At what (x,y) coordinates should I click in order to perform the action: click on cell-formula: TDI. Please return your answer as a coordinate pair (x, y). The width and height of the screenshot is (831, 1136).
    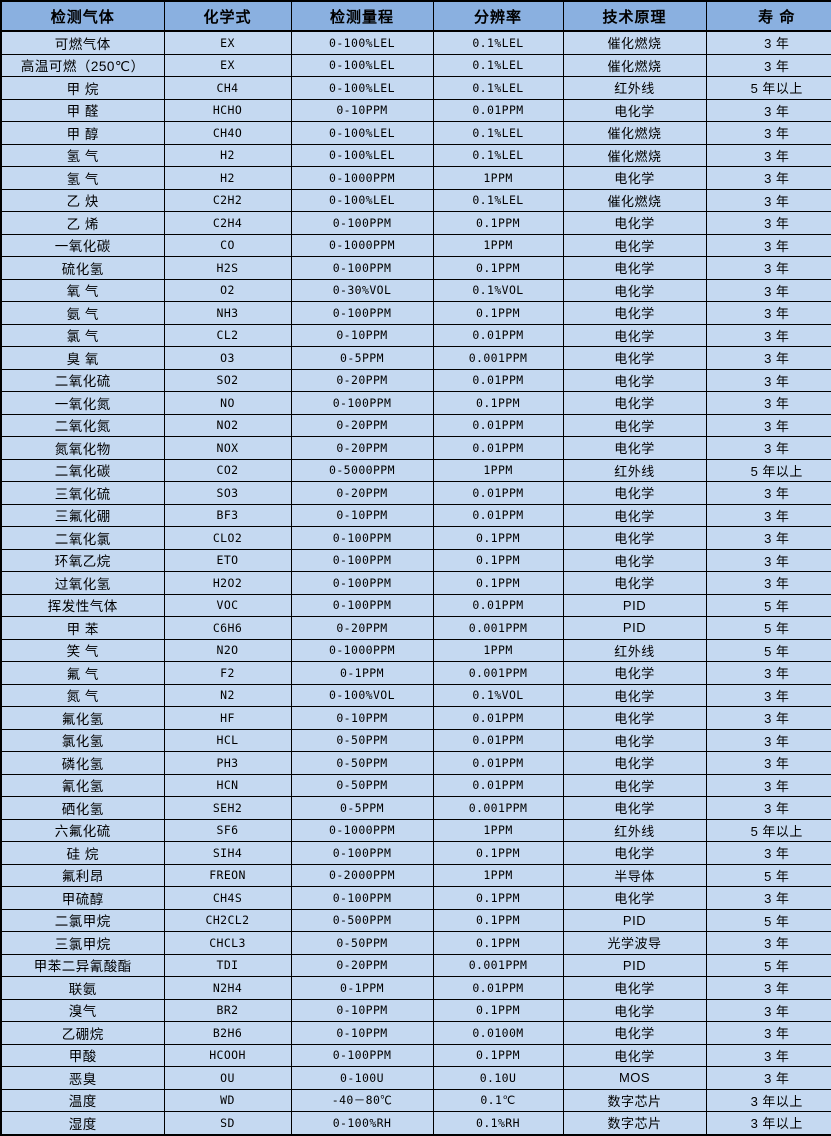
    Looking at the image, I should click on (227, 965).